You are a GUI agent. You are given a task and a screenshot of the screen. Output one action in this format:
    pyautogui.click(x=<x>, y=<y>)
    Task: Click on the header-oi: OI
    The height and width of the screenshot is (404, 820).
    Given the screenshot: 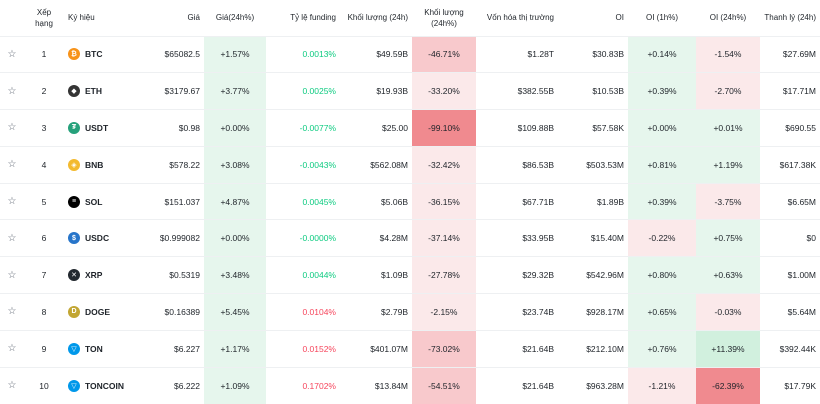 What is the action you would take?
    pyautogui.click(x=619, y=18)
    